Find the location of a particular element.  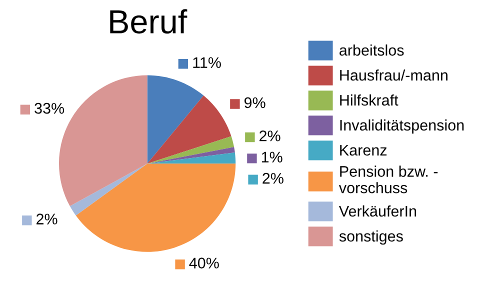

legend-label: Hilfskraft is located at coordinates (369, 100).